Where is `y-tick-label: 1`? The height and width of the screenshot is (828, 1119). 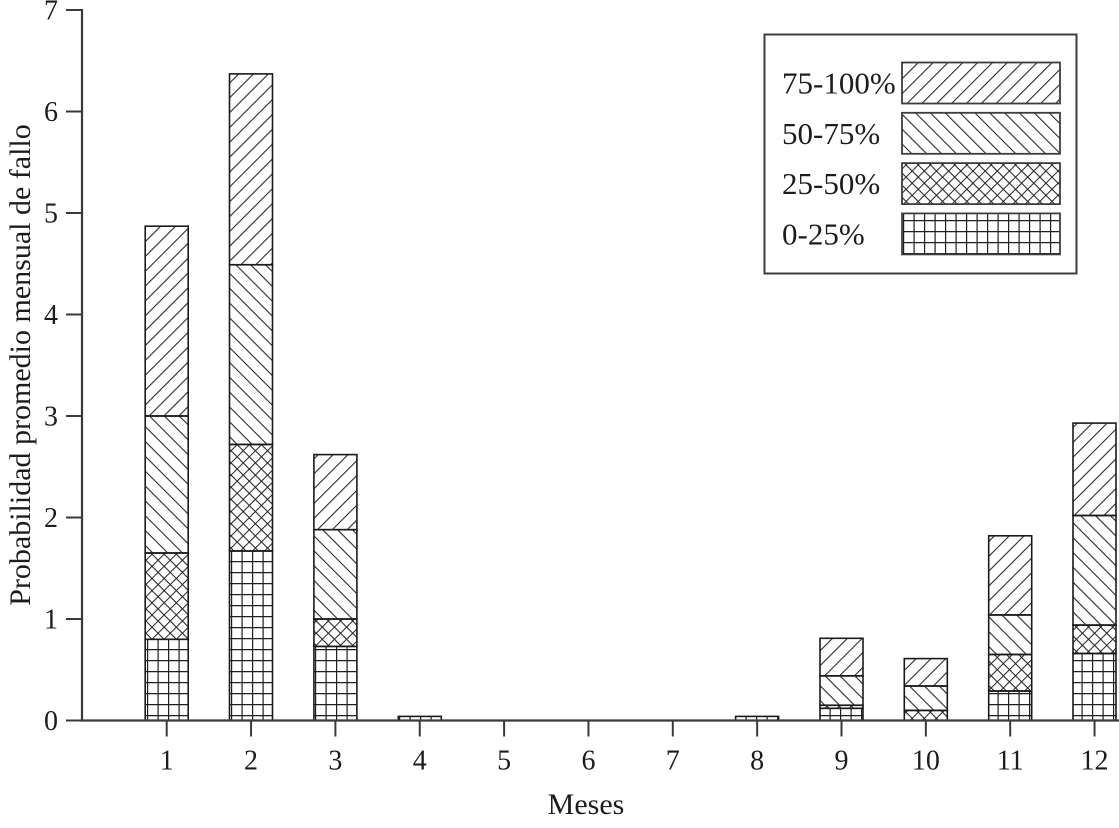
y-tick-label: 1 is located at coordinates (51, 620).